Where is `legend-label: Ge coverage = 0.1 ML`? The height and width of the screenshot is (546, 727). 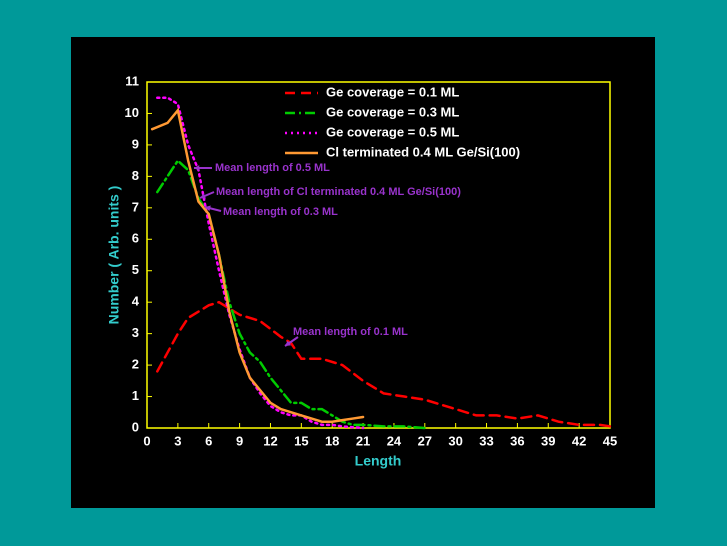
legend-label: Ge coverage = 0.1 ML is located at coordinates (392, 91).